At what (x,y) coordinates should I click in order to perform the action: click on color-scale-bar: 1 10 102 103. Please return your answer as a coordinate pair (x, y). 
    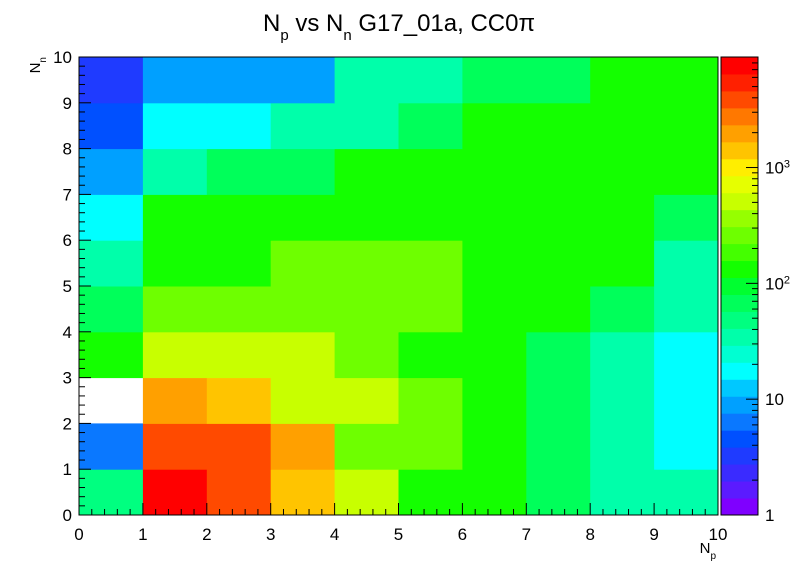
    Looking at the image, I should click on (755, 290).